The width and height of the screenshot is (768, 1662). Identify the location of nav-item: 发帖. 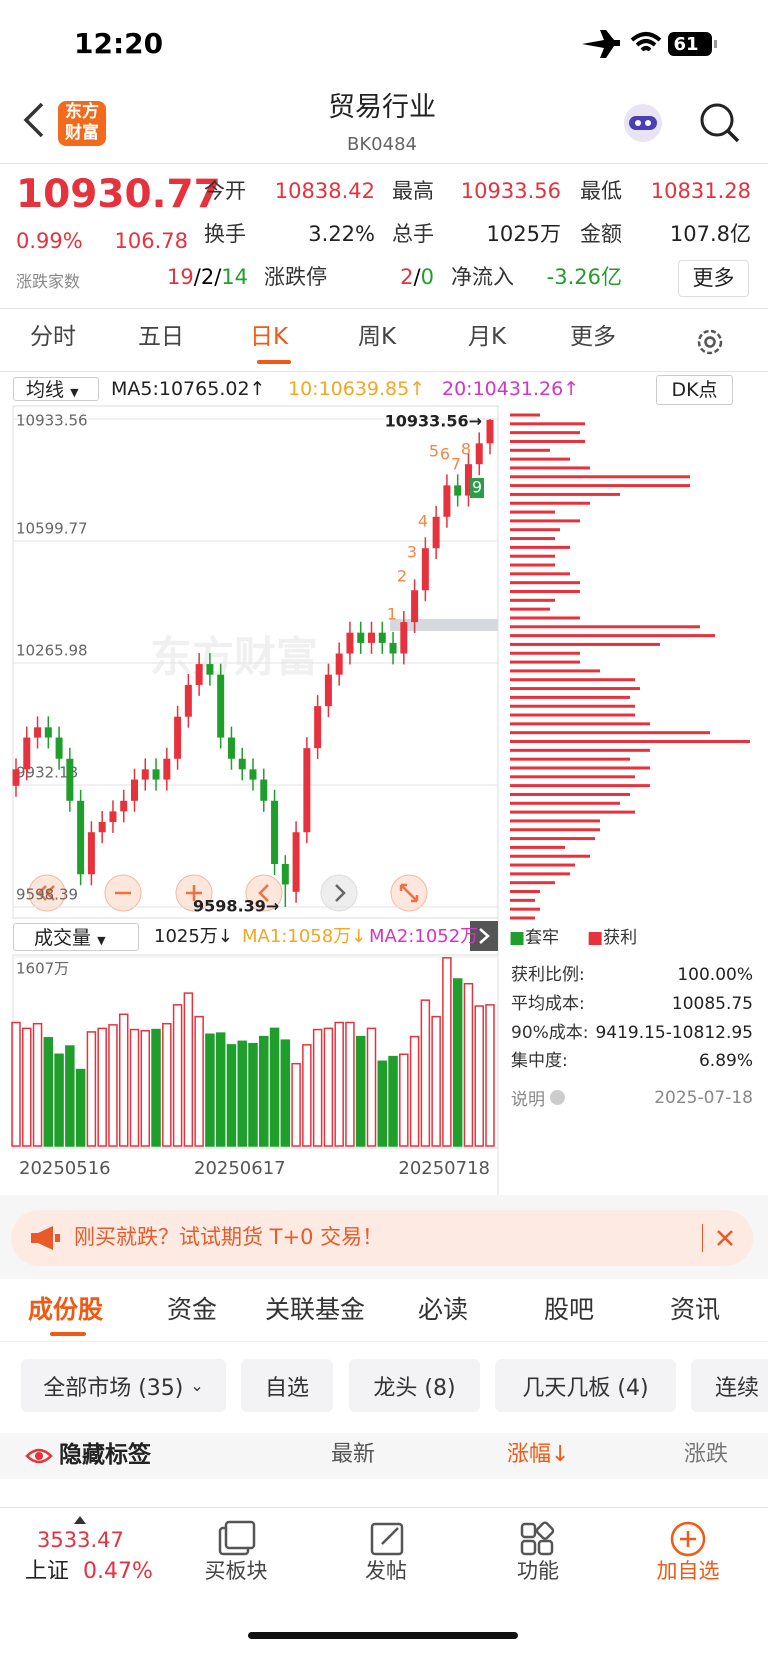
(386, 1571).